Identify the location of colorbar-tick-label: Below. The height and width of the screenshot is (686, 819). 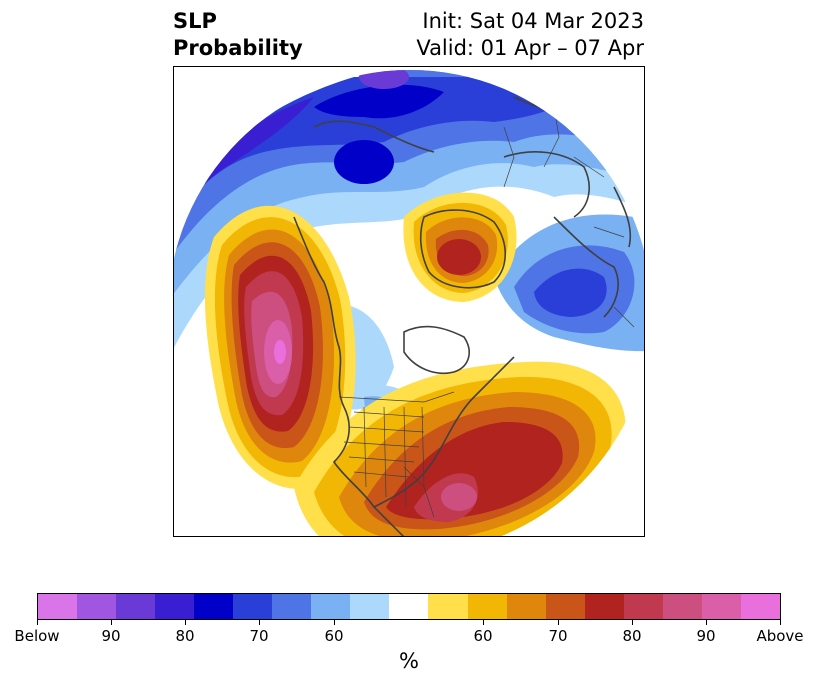
(37, 636).